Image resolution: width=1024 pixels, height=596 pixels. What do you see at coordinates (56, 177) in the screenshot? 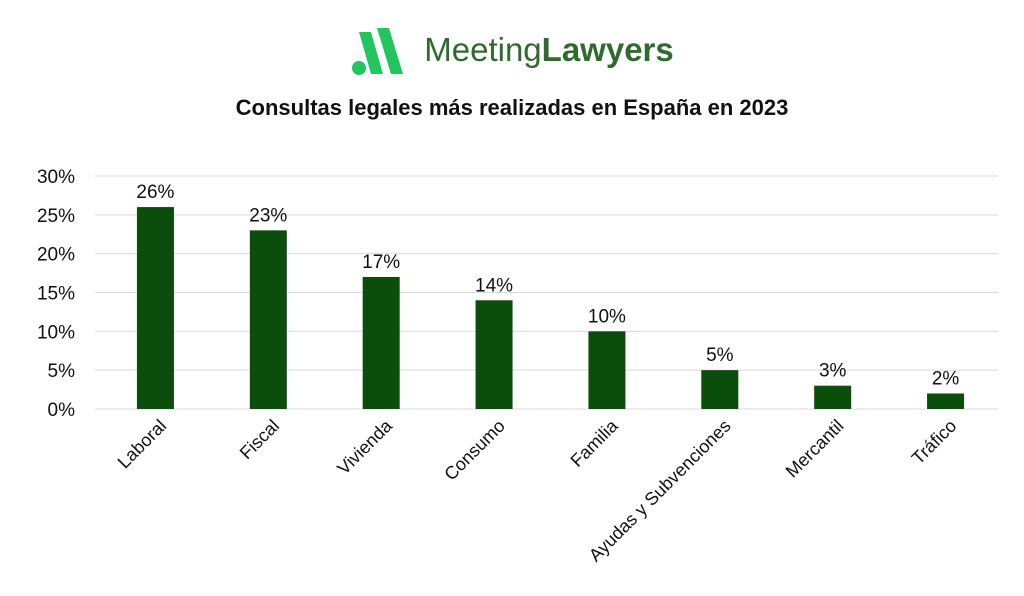
I see `y-tick-label: 30%` at bounding box center [56, 177].